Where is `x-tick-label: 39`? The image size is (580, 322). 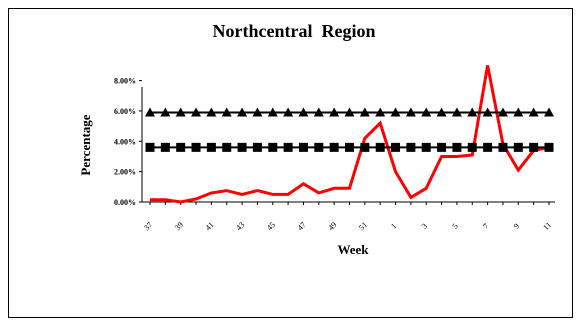
x-tick-label: 39 is located at coordinates (179, 226).